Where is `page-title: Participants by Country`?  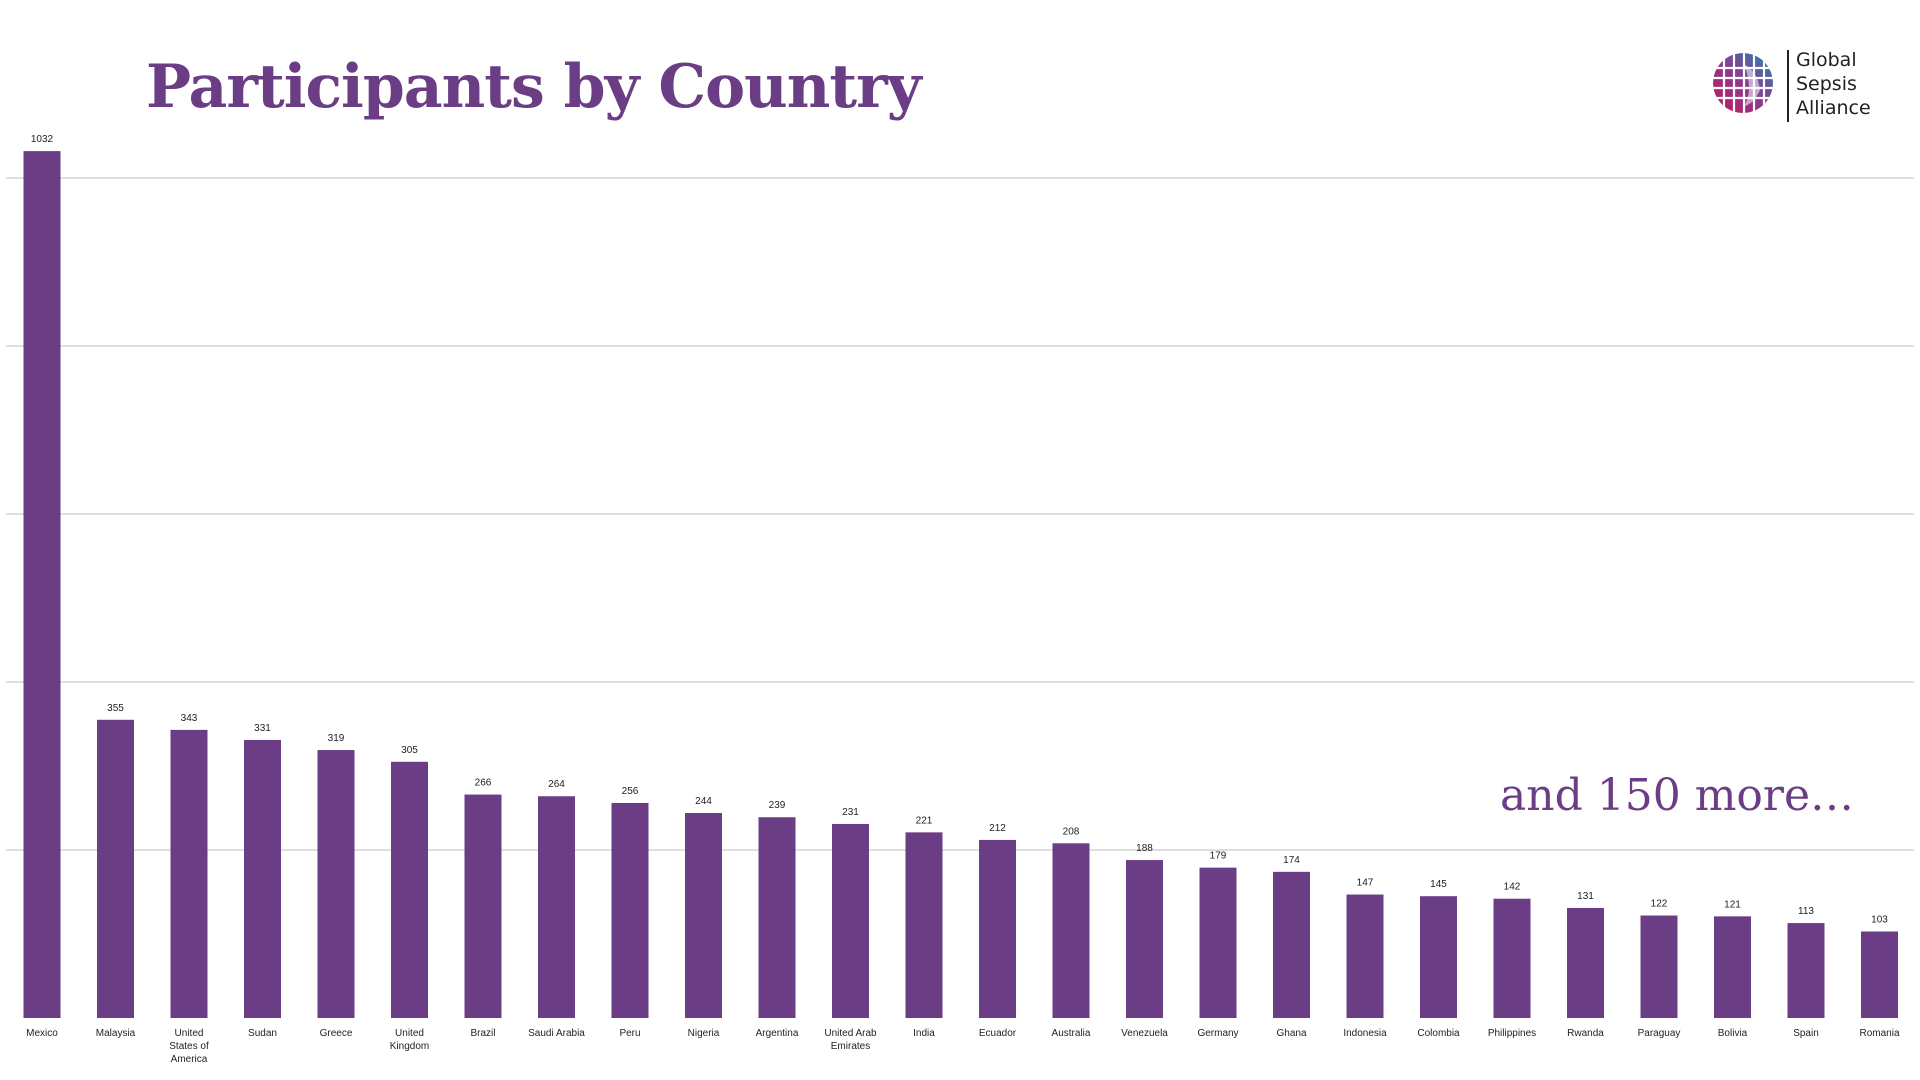
page-title: Participants by Country is located at coordinates (534, 87).